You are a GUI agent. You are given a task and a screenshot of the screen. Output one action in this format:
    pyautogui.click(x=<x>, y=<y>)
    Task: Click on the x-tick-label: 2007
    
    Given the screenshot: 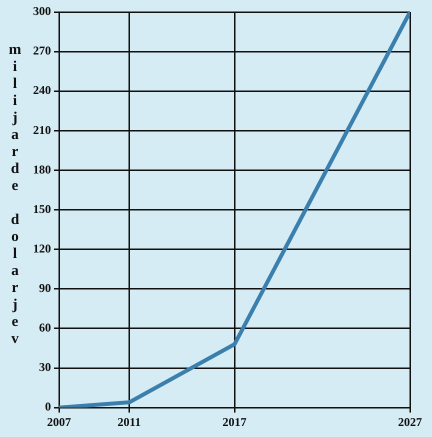 What is the action you would take?
    pyautogui.click(x=59, y=421)
    